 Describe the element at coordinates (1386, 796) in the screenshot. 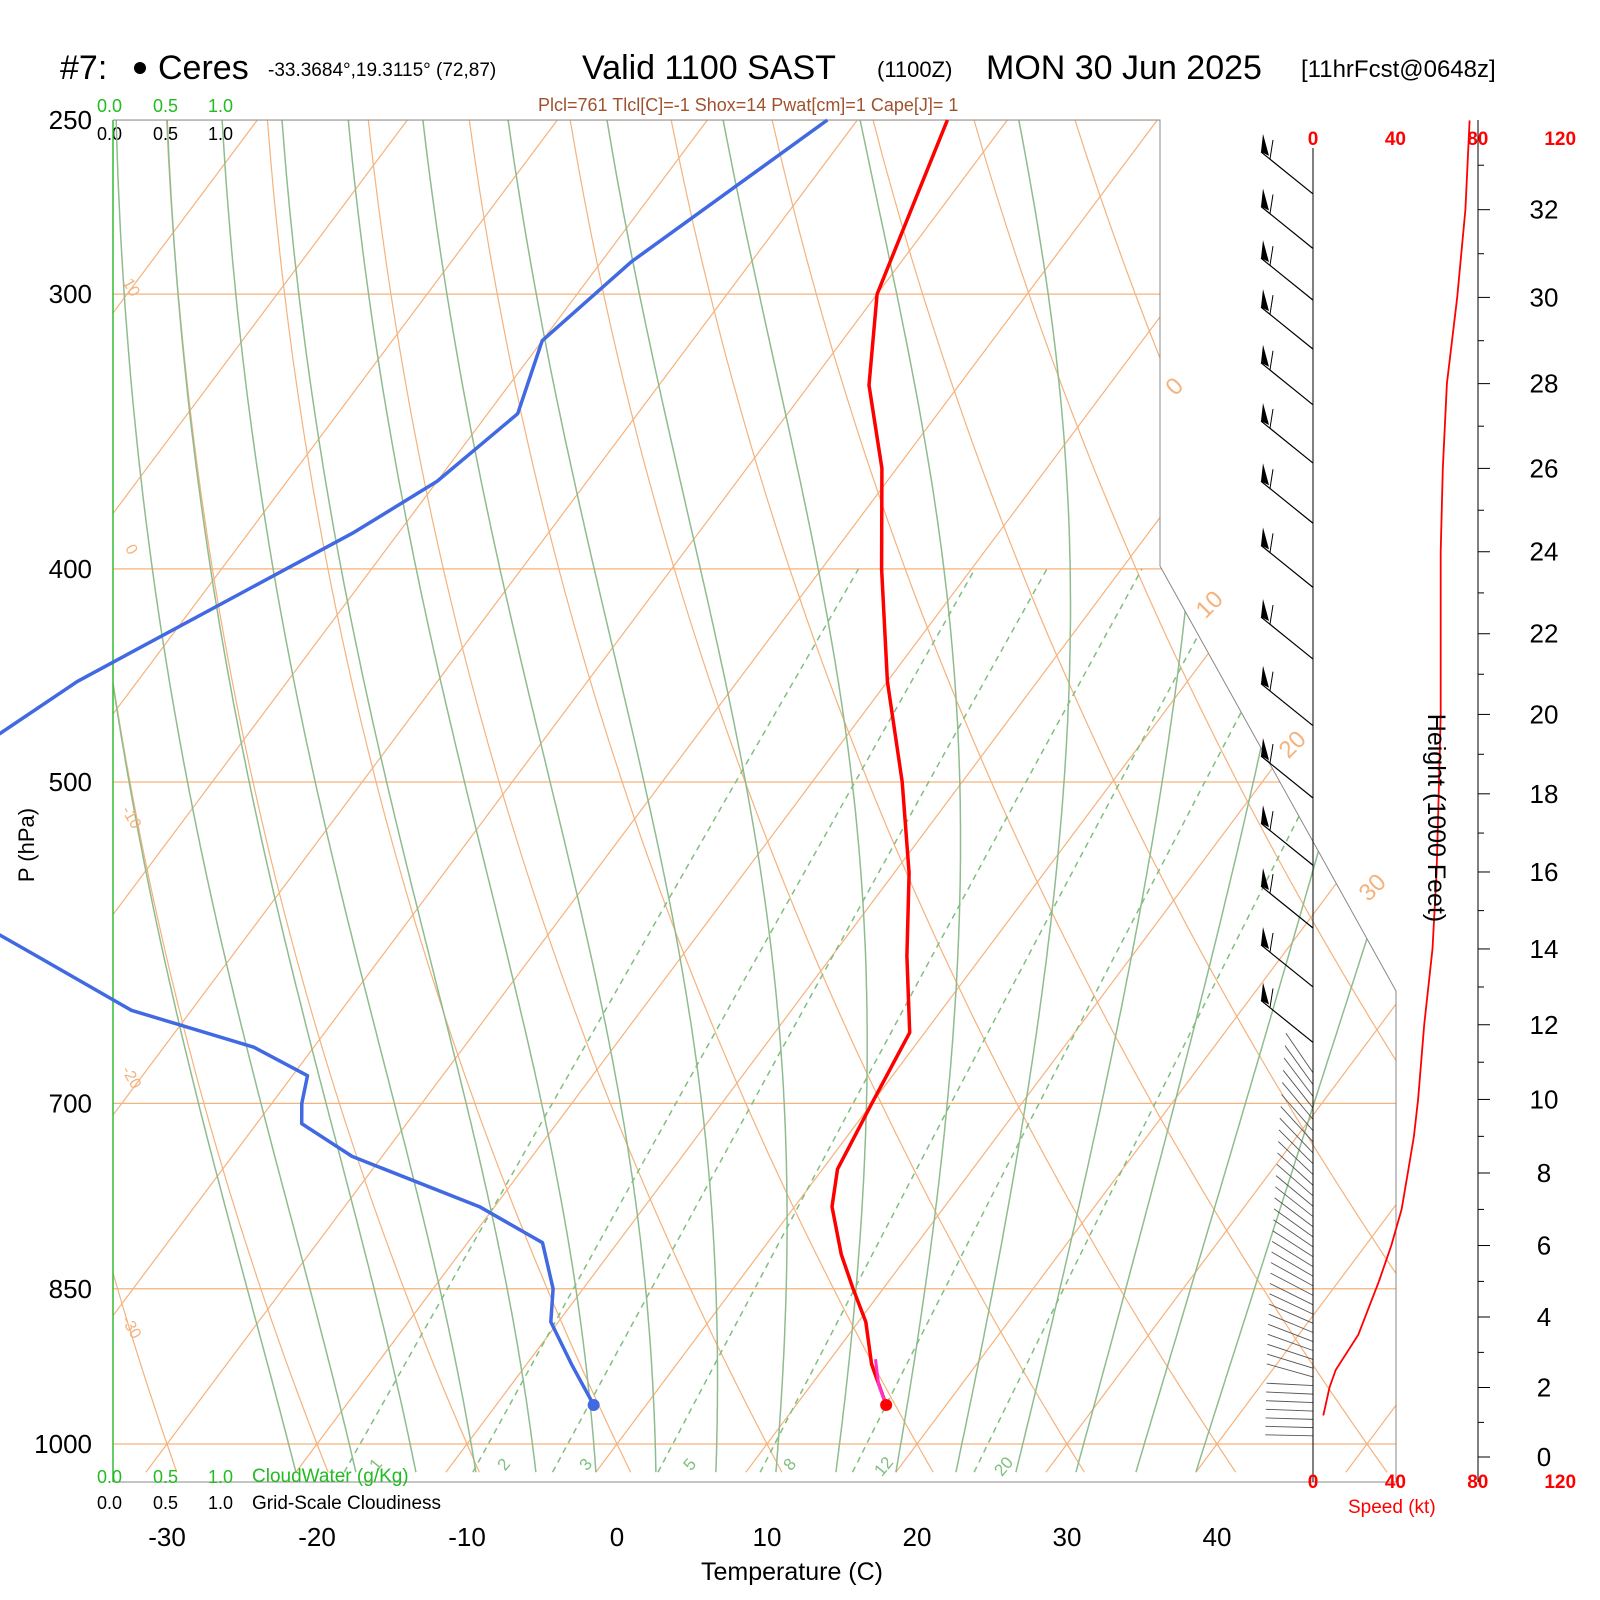

I see `dry-adiabat-line` at that location.